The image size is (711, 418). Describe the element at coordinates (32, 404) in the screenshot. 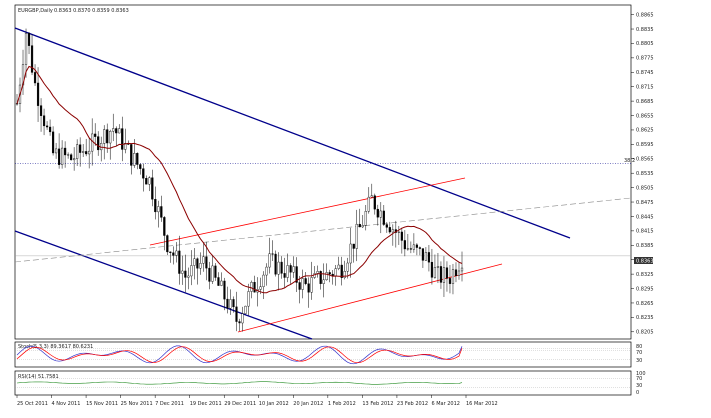

I see `date-tick-label: 25 Oct 2011` at that location.